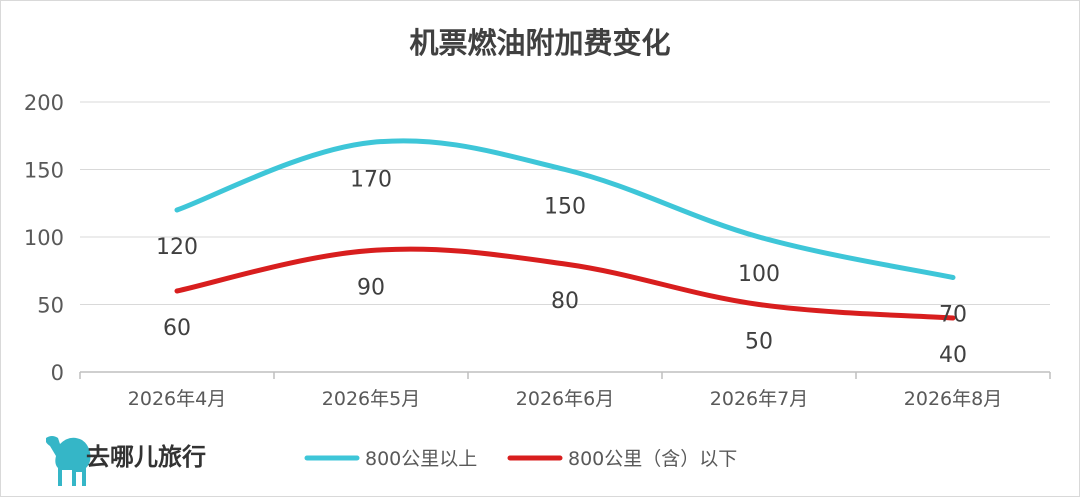  Describe the element at coordinates (44, 103) in the screenshot. I see `y-tick-label: 200` at that location.